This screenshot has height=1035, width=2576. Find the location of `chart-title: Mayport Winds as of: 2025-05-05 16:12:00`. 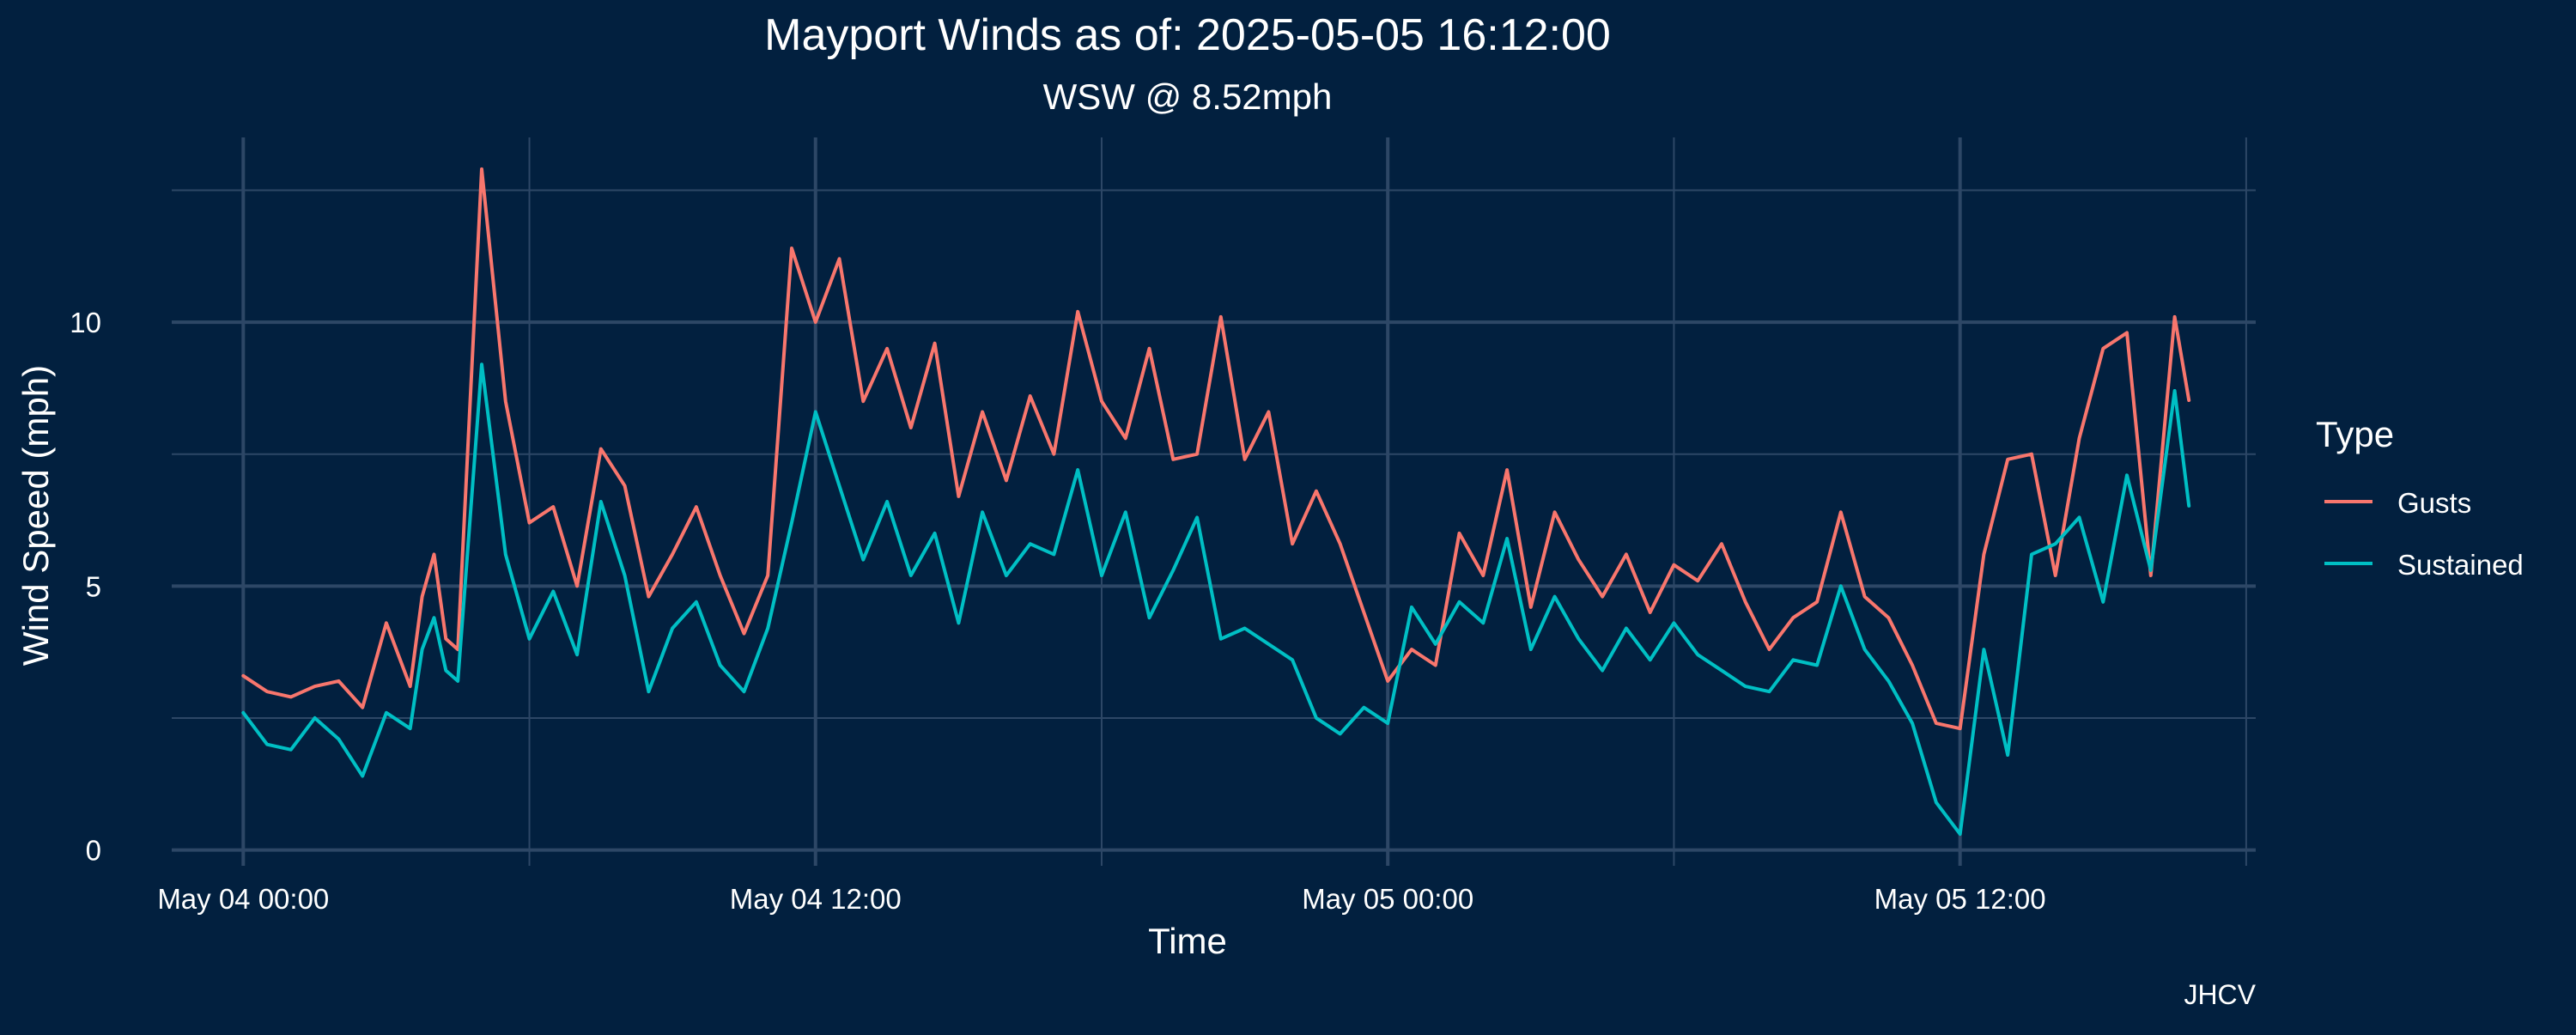

chart-title: Mayport Winds as of: 2025-05-05 16:12:00 is located at coordinates (1188, 35).